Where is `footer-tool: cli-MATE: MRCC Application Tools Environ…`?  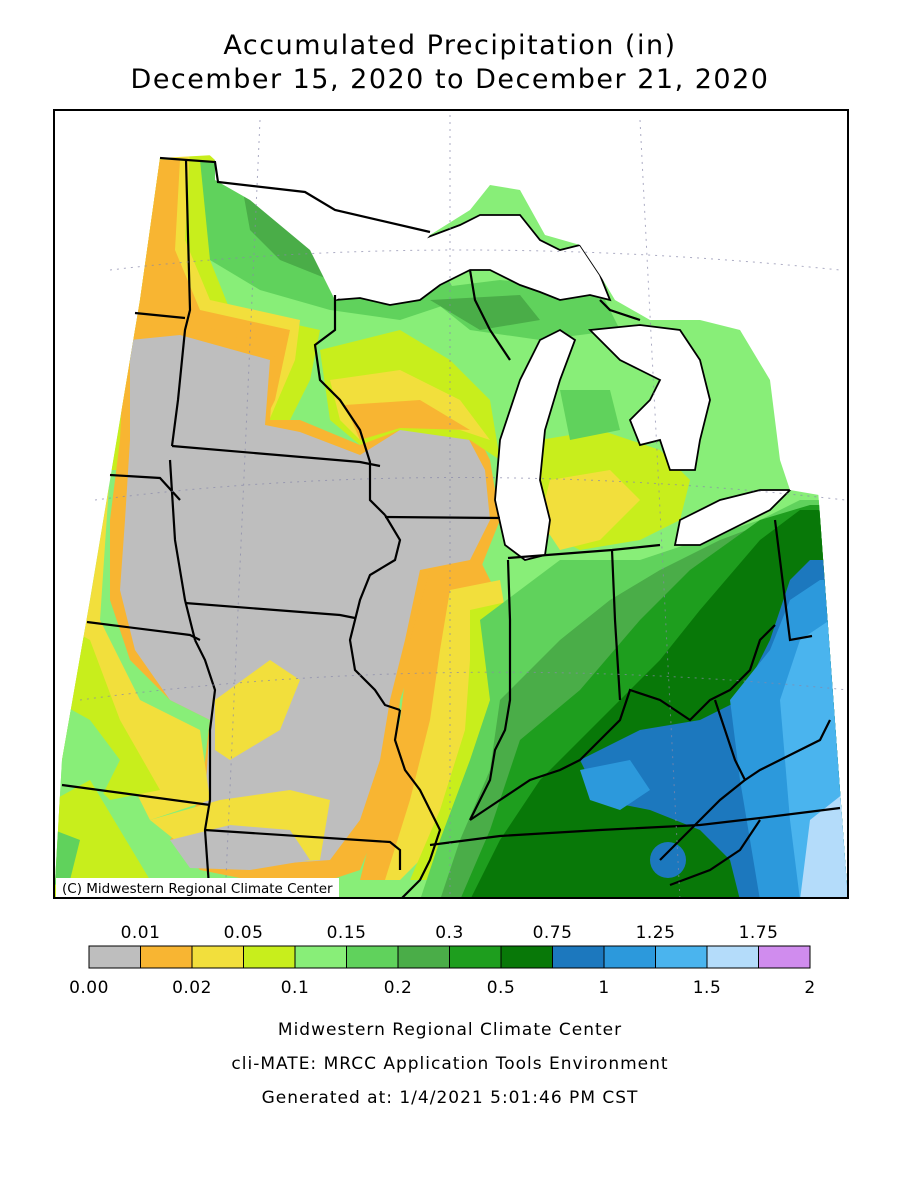 footer-tool: cli-MATE: MRCC Application Tools Environ… is located at coordinates (450, 1064).